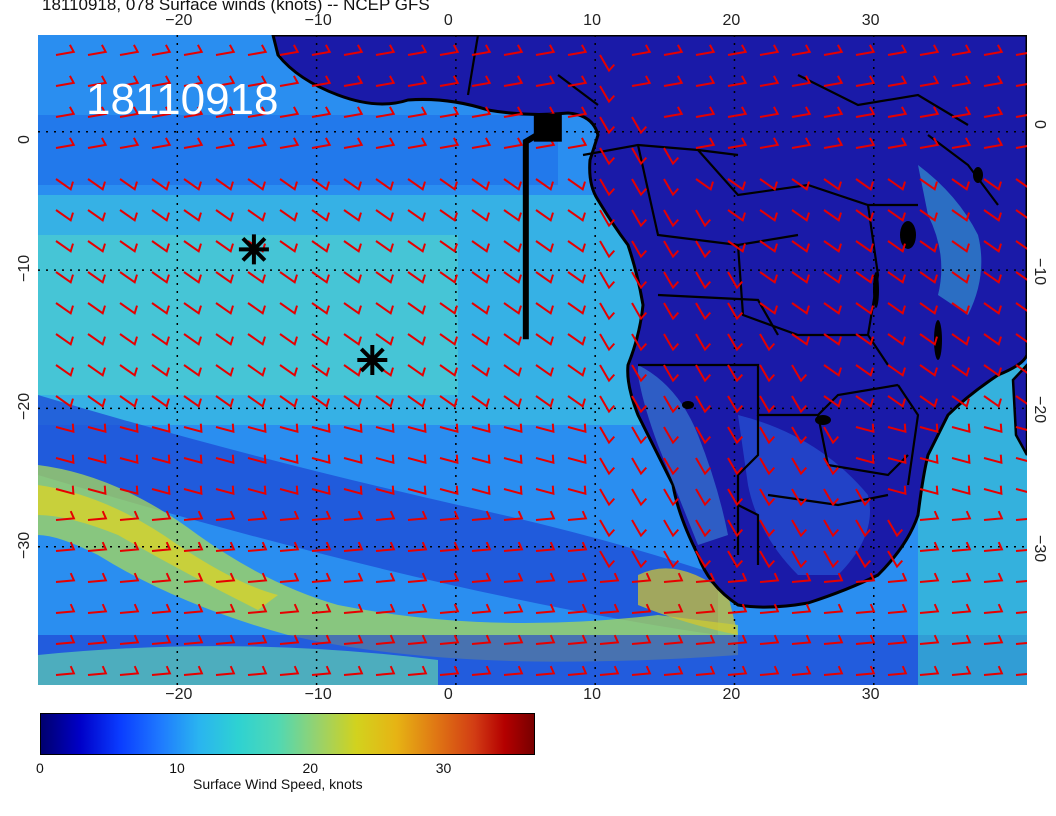 The height and width of the screenshot is (816, 1056). Describe the element at coordinates (731, 694) in the screenshot. I see `lon-tick-label: 20` at that location.